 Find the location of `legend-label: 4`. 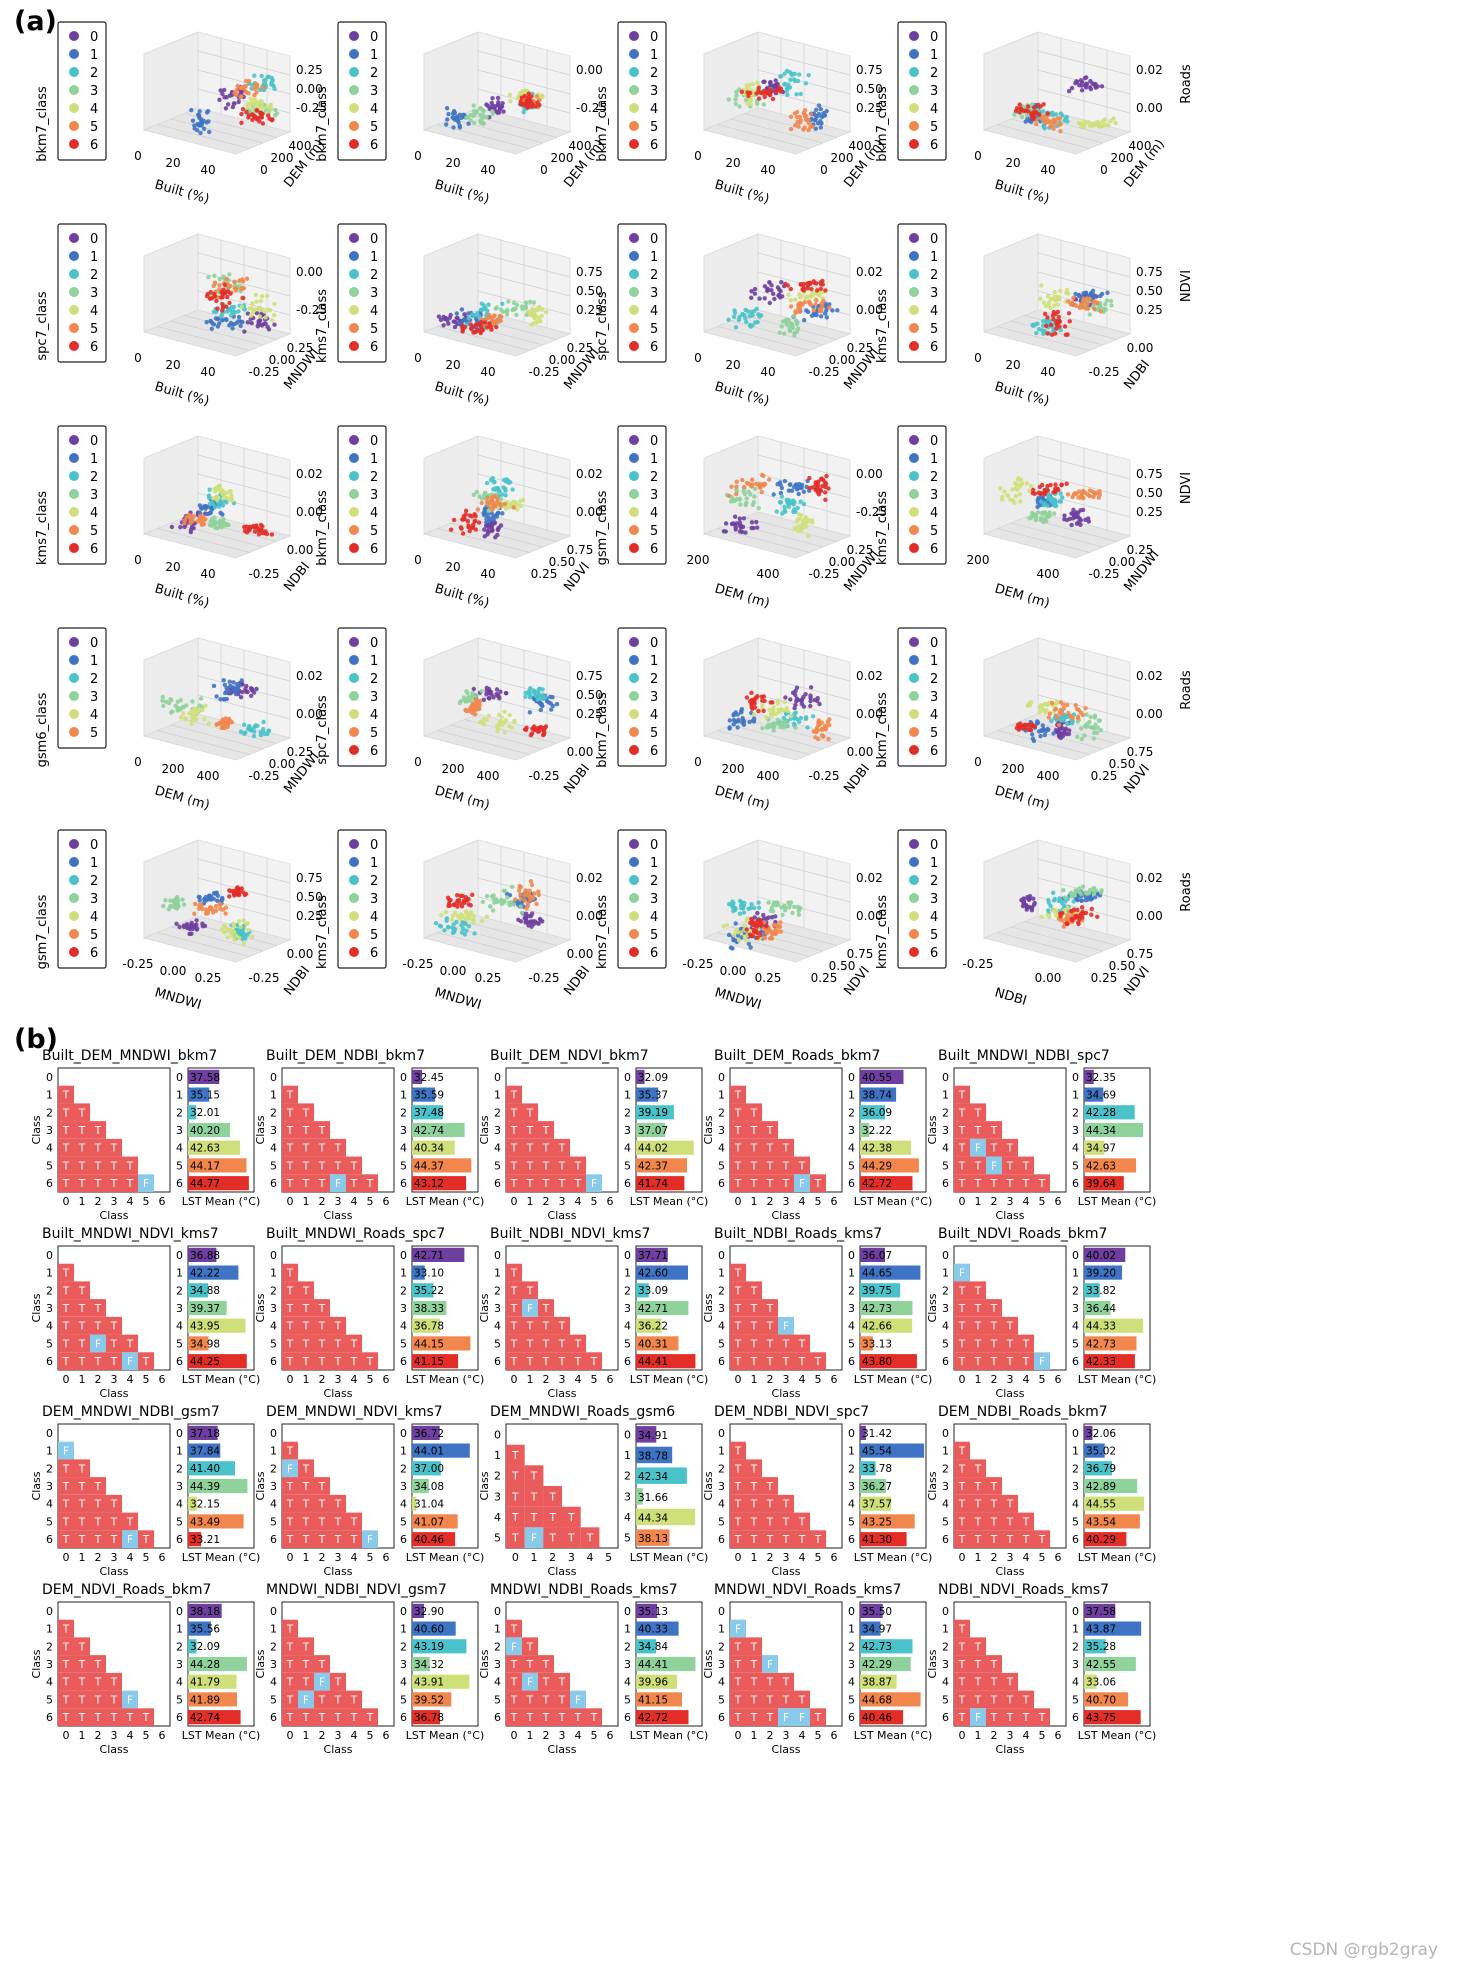

legend-label: 4 is located at coordinates (374, 513).